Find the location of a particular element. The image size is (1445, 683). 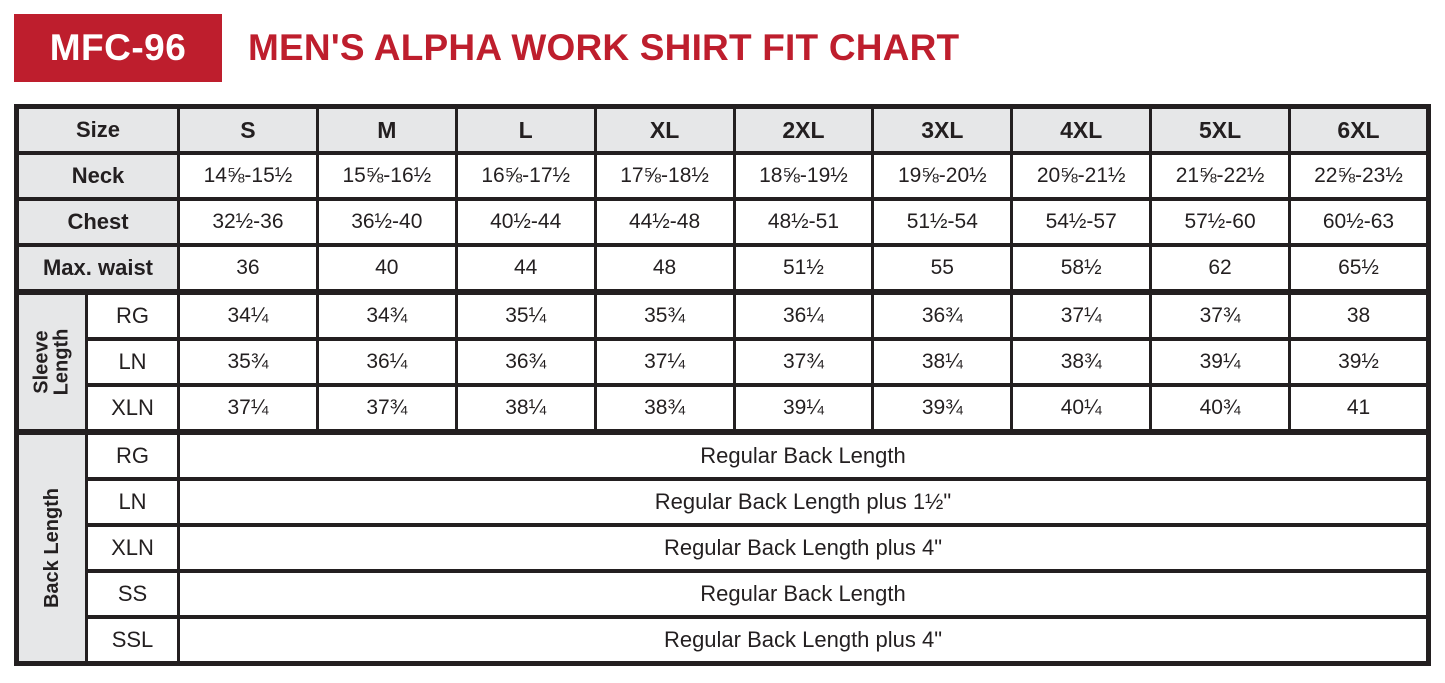

max-waist-value-cell: 51½ is located at coordinates (803, 268).